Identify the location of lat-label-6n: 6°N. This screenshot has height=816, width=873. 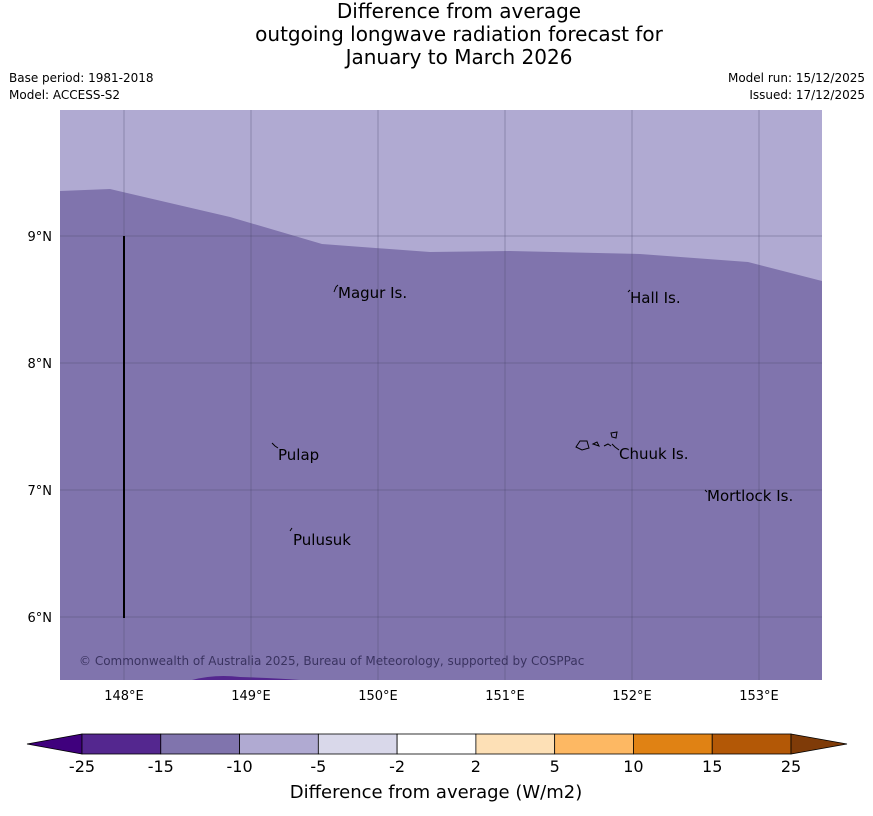
(40, 618).